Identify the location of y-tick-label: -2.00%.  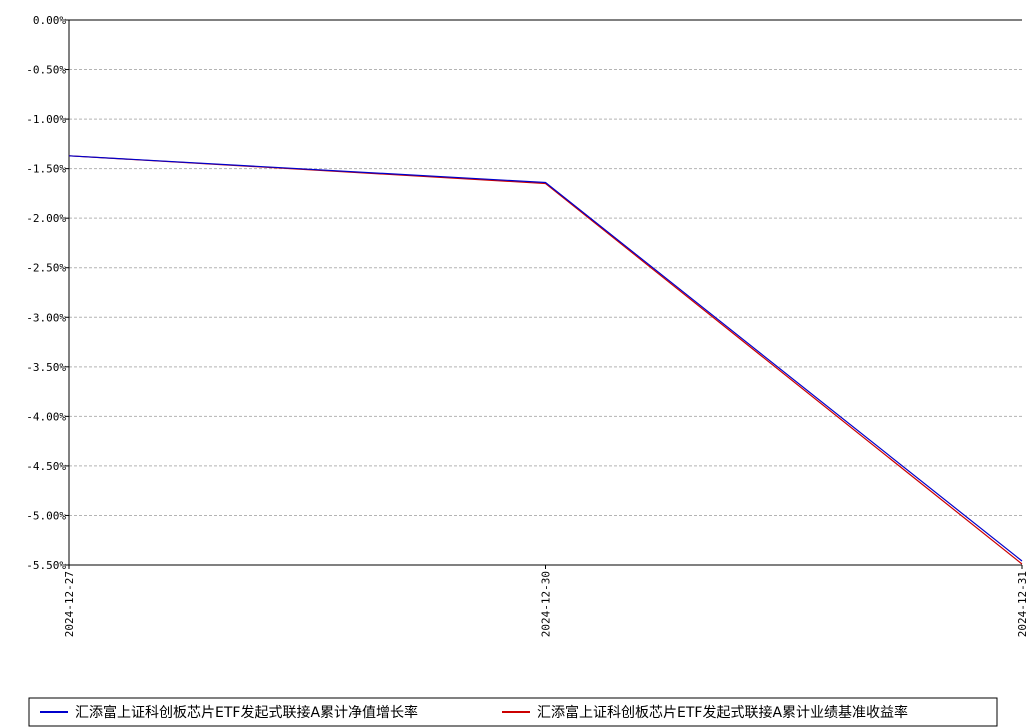
(46, 218).